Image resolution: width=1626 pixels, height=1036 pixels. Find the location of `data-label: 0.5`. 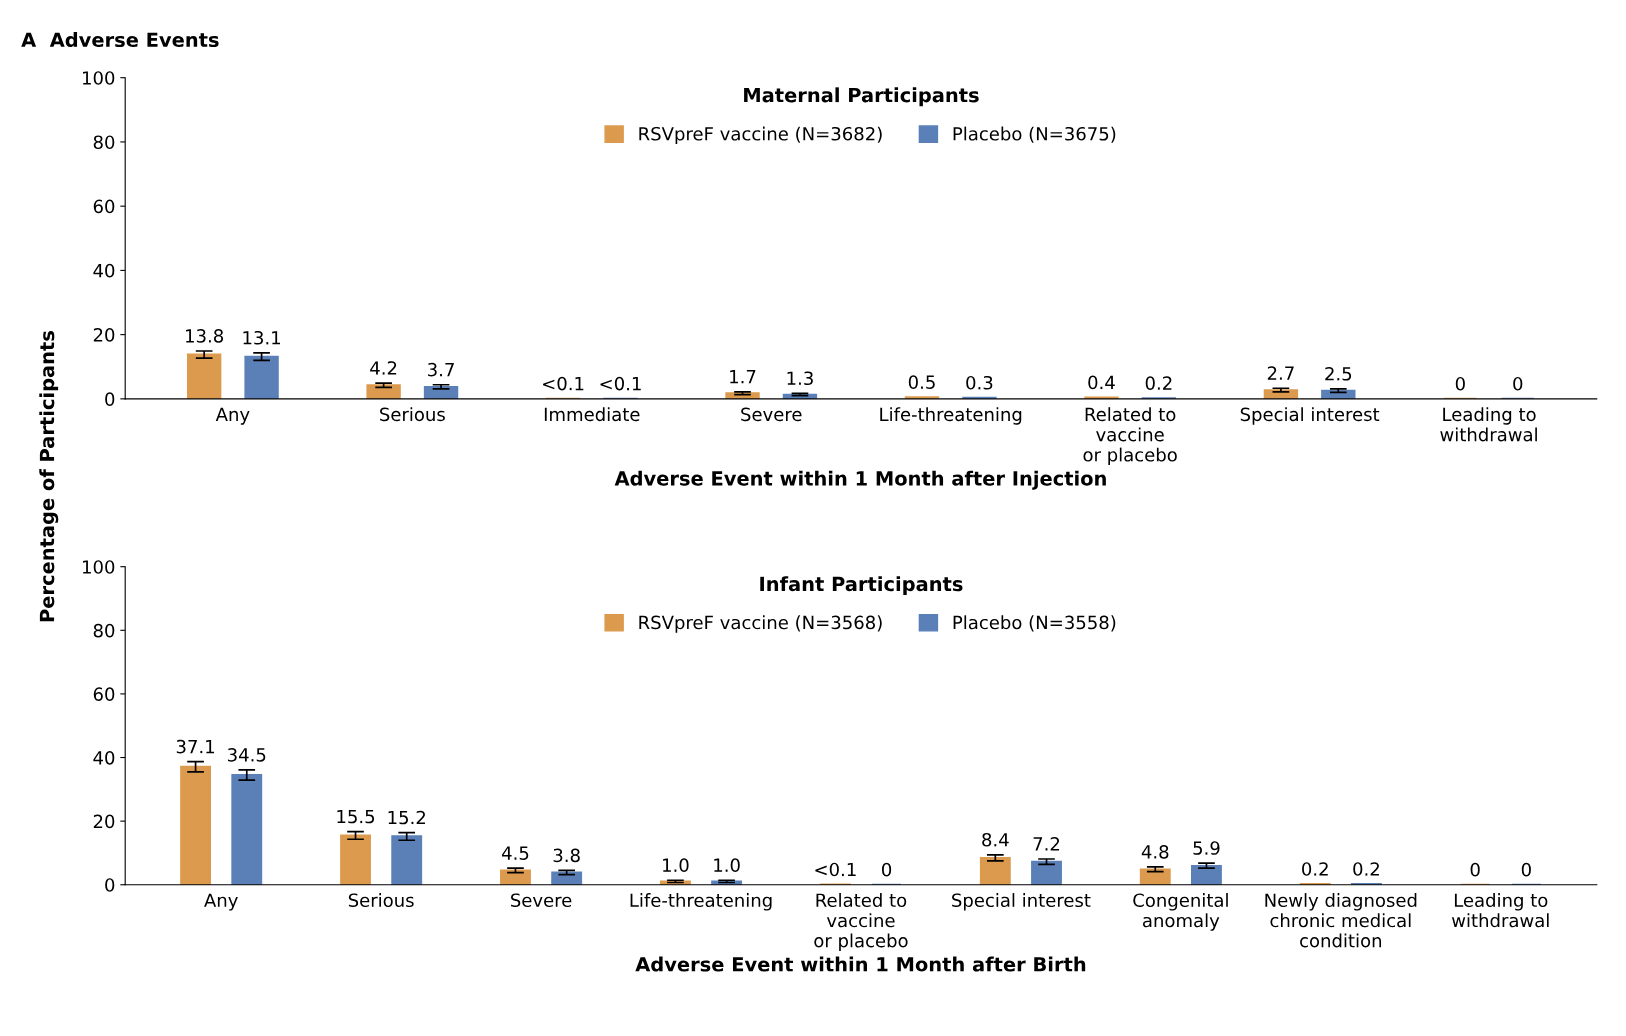

data-label: 0.5 is located at coordinates (921, 382).